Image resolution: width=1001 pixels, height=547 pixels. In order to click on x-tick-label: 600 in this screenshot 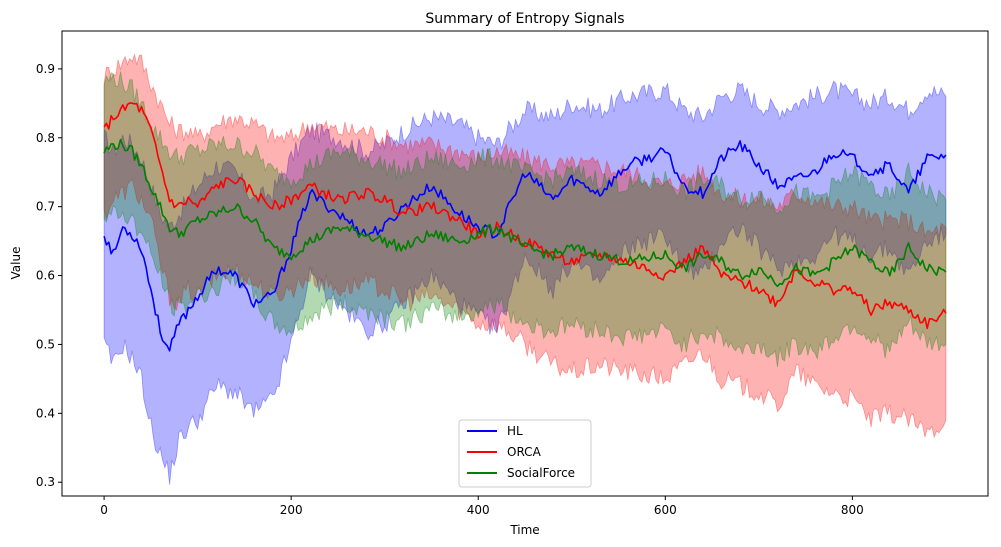, I will do `click(665, 510)`.